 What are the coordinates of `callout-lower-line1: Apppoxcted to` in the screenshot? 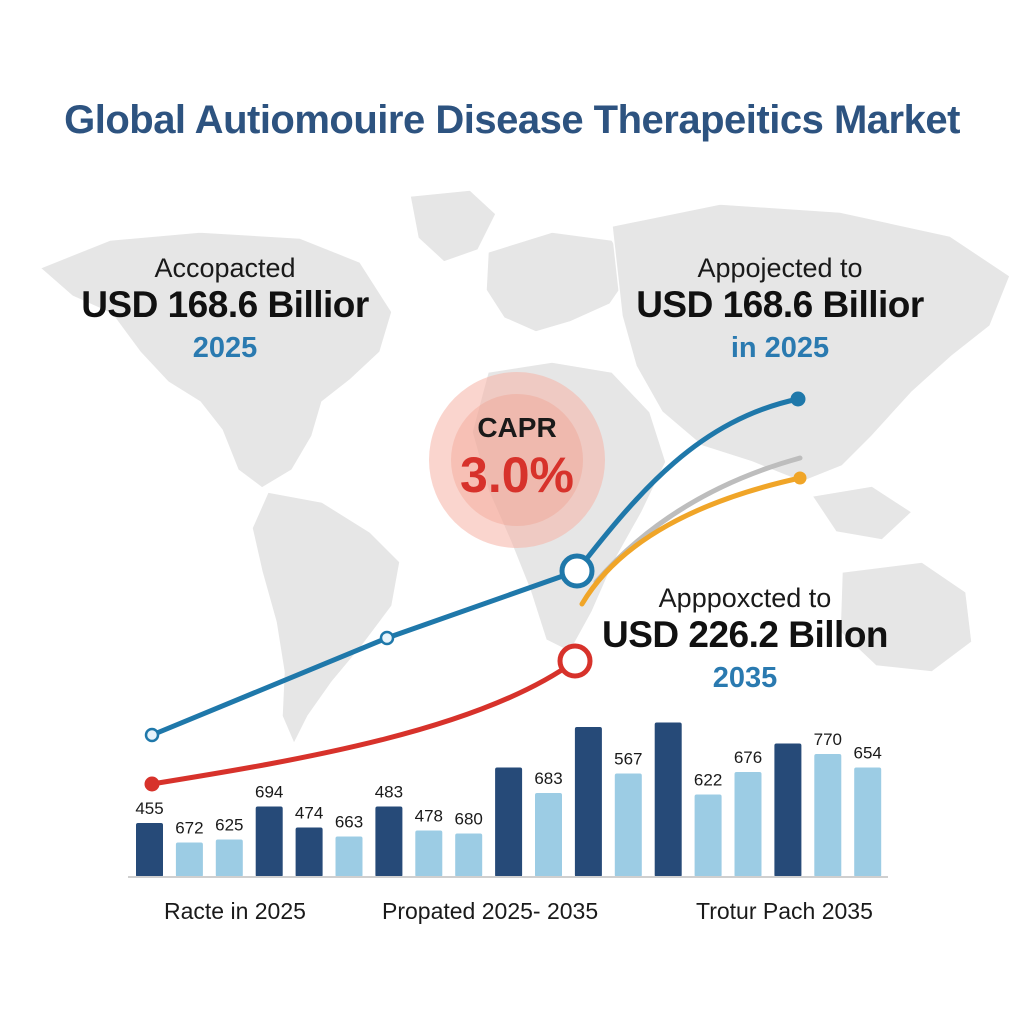 It's located at (745, 598).